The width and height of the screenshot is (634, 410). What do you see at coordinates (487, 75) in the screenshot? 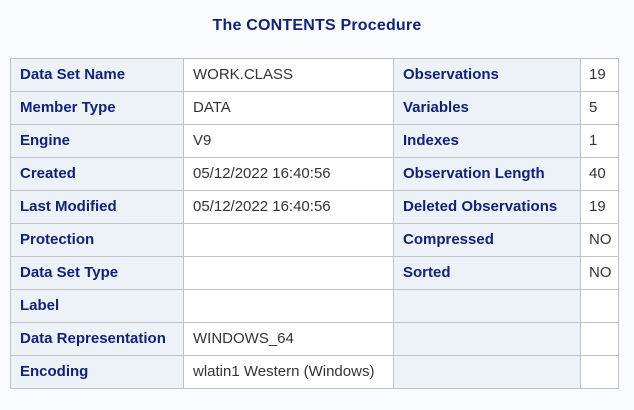
I see `attribute-label-right: Observations` at bounding box center [487, 75].